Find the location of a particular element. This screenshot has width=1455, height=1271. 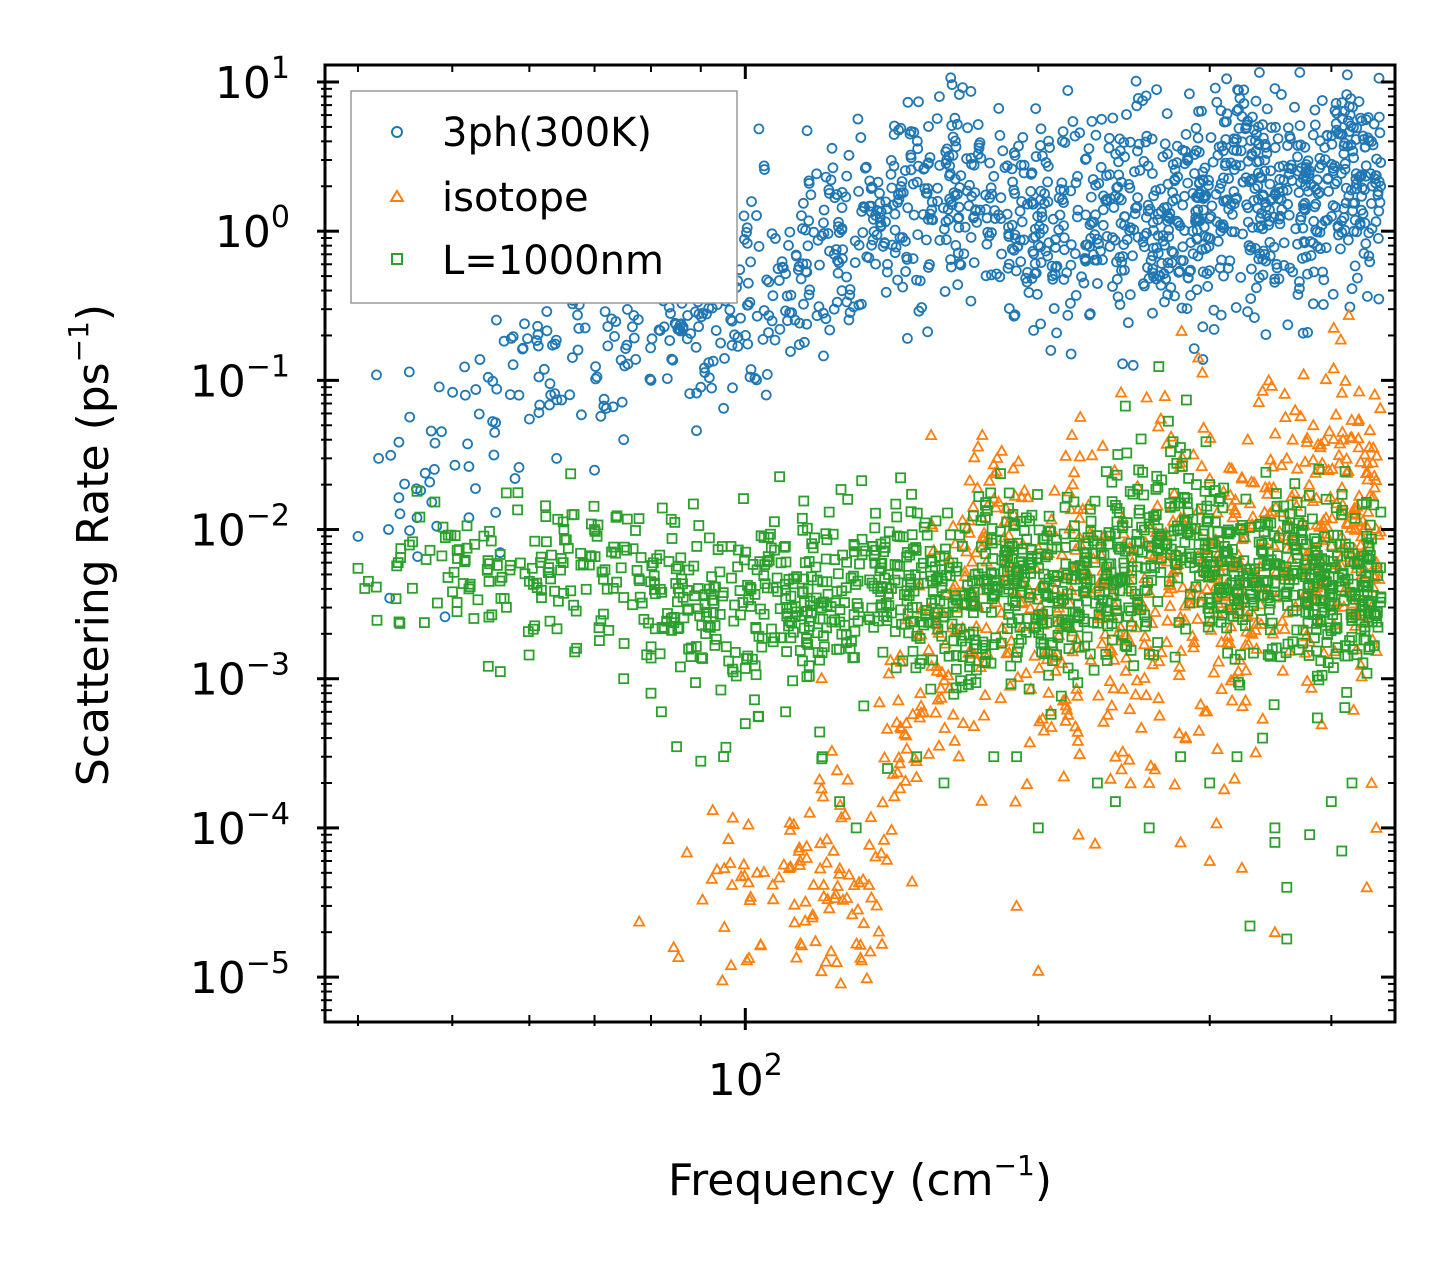

y-tick-label-exp: −5 is located at coordinates (268, 963).